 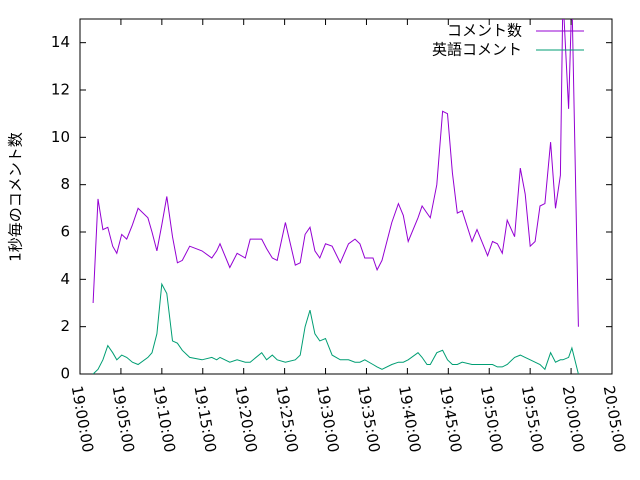 What do you see at coordinates (65, 326) in the screenshot?
I see `y-tick-label: 2` at bounding box center [65, 326].